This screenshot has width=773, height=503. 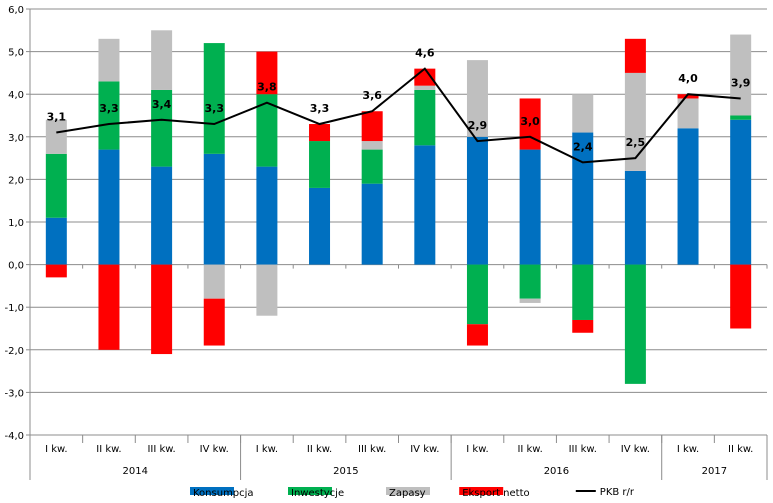 I want to click on legend-label: Konsumpcja, so click(x=223, y=493).